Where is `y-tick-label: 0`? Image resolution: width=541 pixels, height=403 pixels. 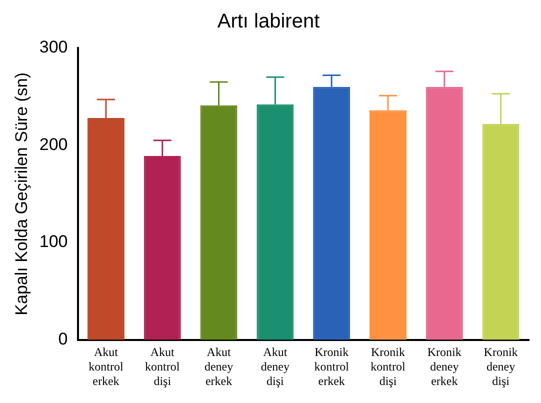 y-tick-label: 0 is located at coordinates (63, 338).